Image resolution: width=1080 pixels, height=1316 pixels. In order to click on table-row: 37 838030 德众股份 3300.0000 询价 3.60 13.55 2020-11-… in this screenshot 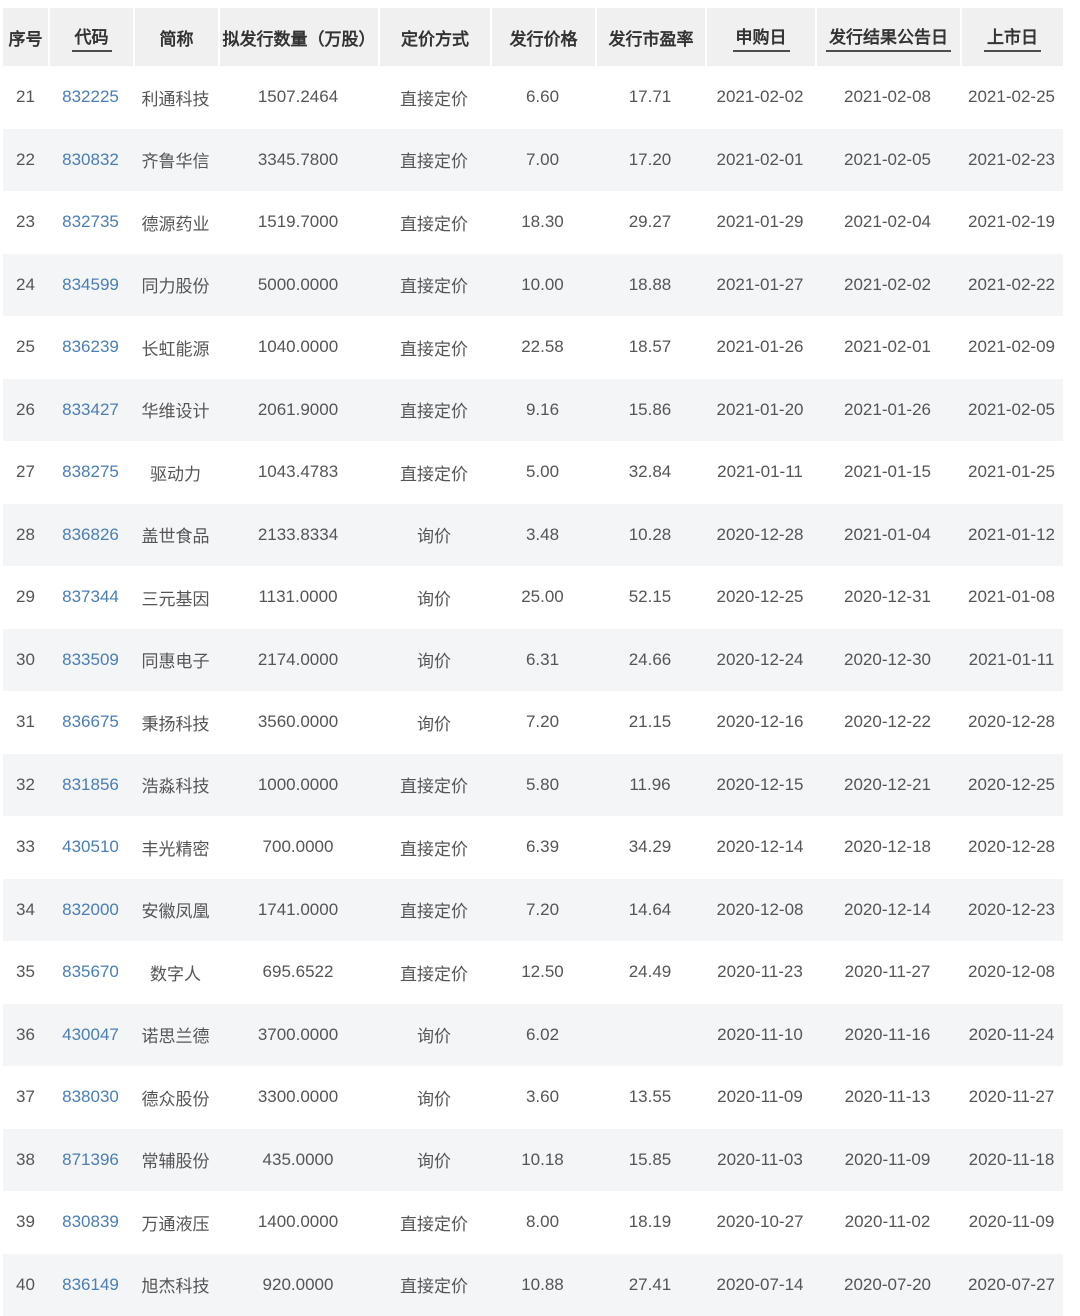, I will do `click(533, 1097)`.